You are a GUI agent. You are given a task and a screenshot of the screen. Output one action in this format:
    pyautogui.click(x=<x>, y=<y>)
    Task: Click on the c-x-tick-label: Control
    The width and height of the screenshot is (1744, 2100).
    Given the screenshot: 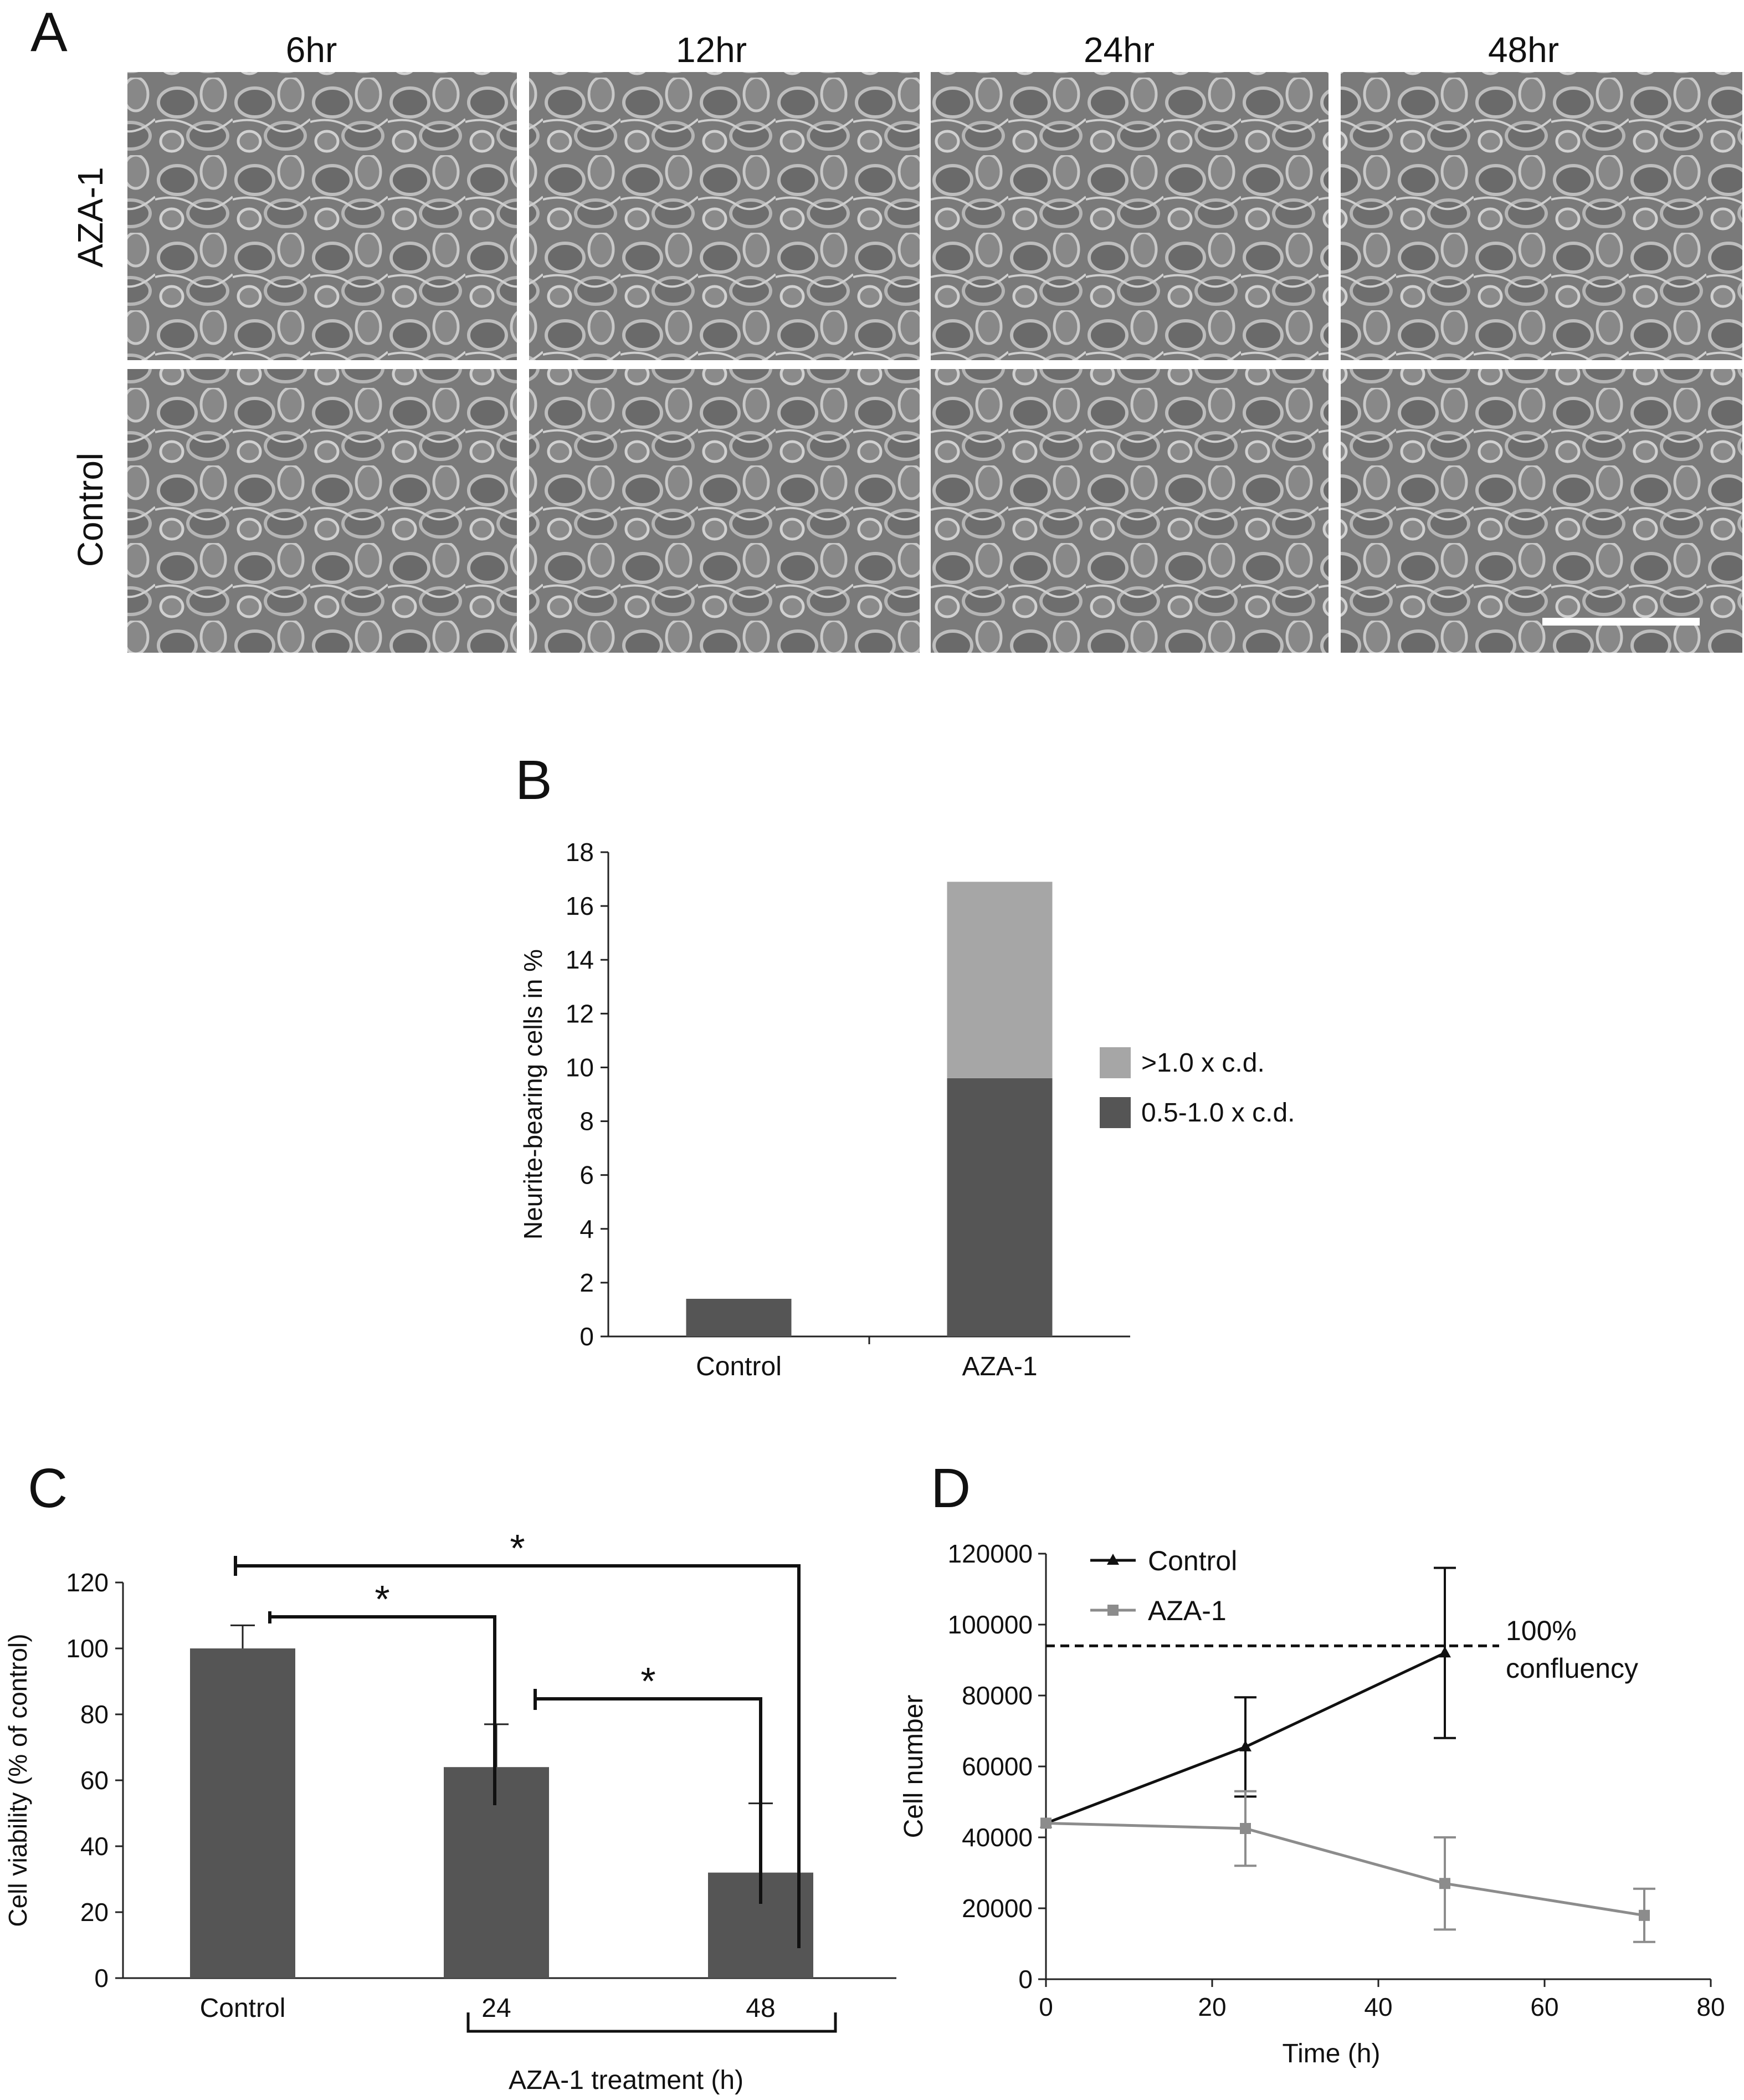 What is the action you would take?
    pyautogui.click(x=243, y=2009)
    